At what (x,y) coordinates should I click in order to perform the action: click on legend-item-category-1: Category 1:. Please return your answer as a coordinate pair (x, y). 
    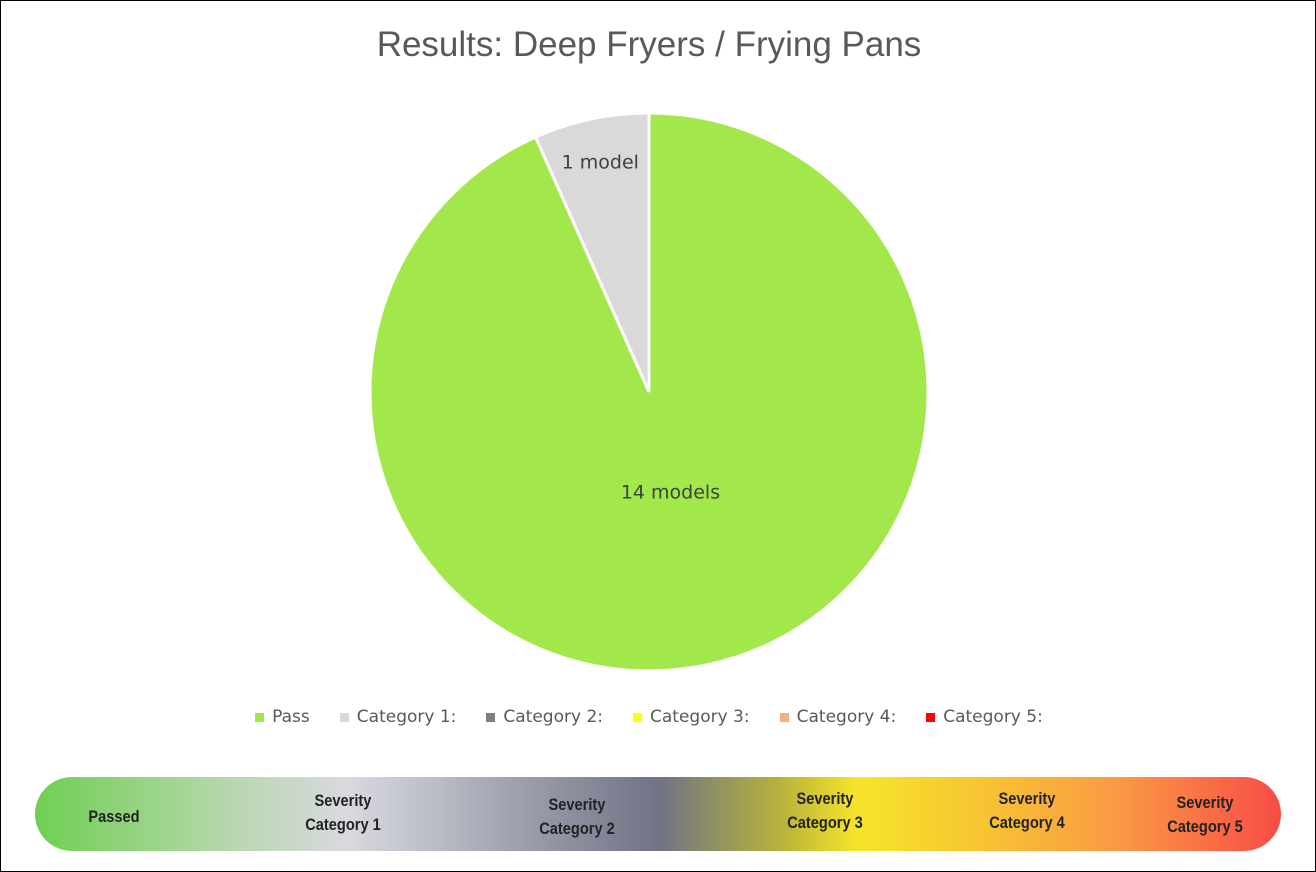
    Looking at the image, I should click on (398, 717).